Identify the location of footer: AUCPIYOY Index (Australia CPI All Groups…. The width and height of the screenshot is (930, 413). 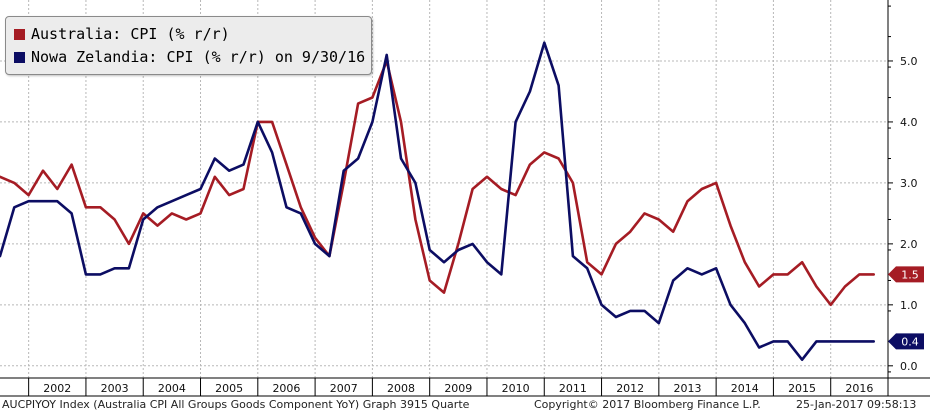
(465, 404).